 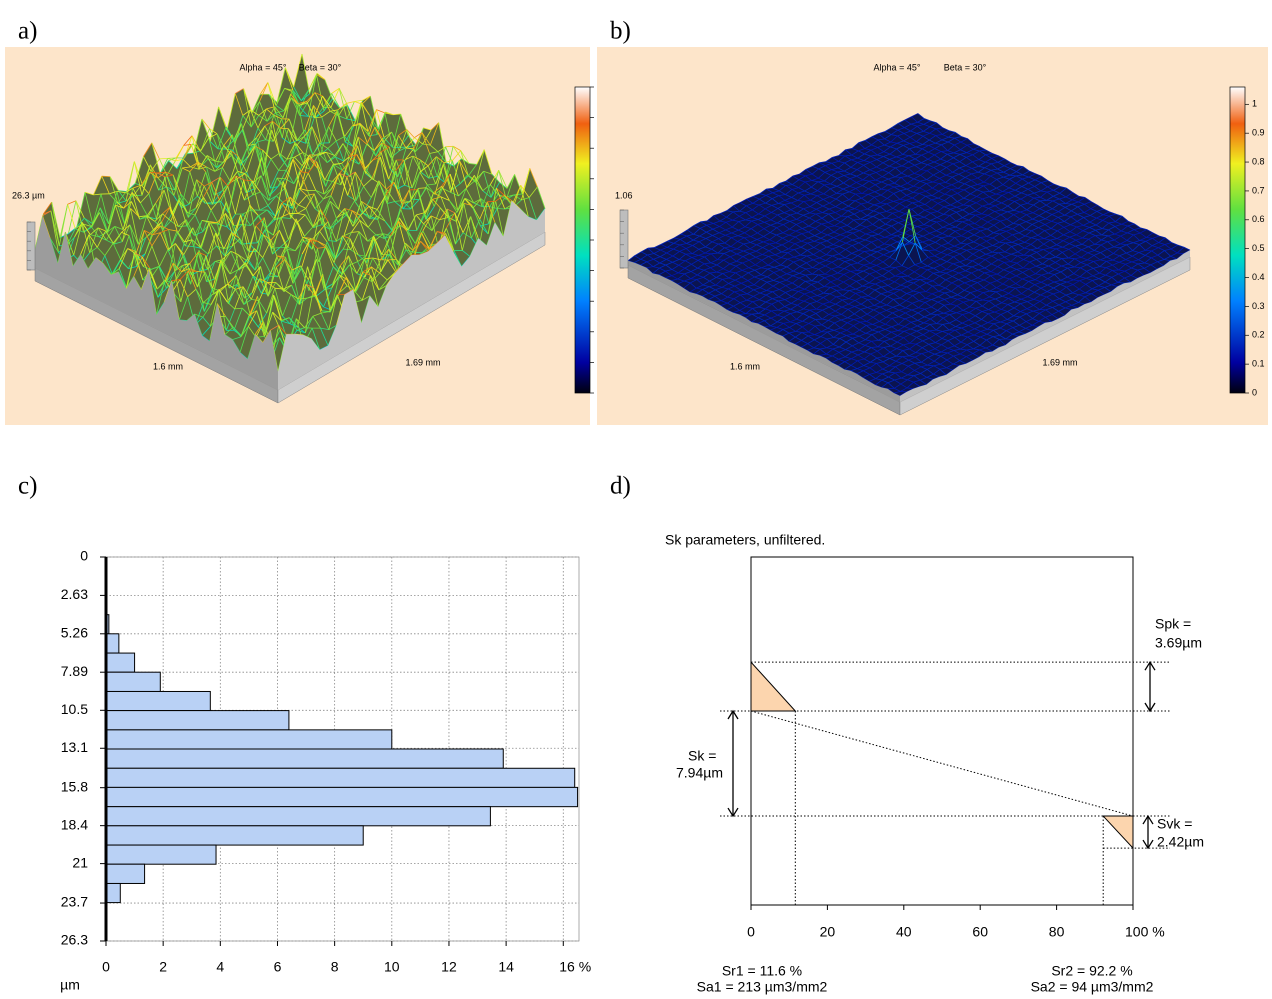 I want to click on view-angle: Beta = 30°, so click(x=320, y=67).